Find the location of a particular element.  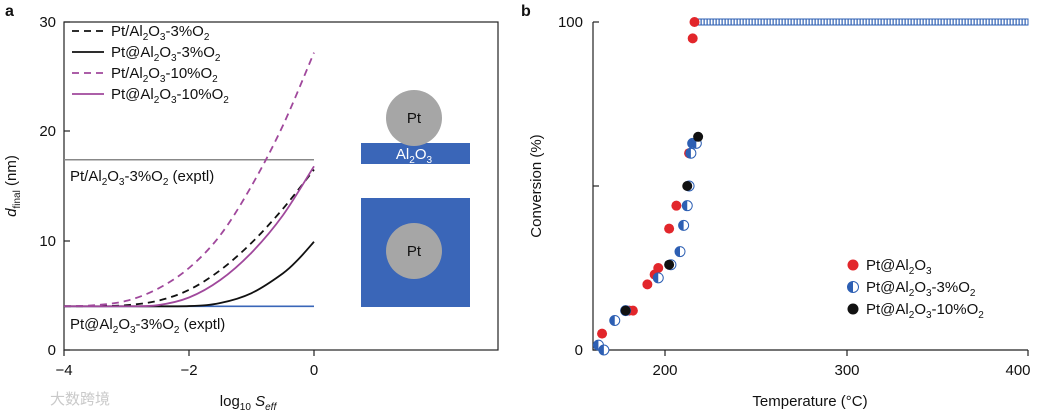

schematic-pt-label-top: Pt is located at coordinates (414, 118).